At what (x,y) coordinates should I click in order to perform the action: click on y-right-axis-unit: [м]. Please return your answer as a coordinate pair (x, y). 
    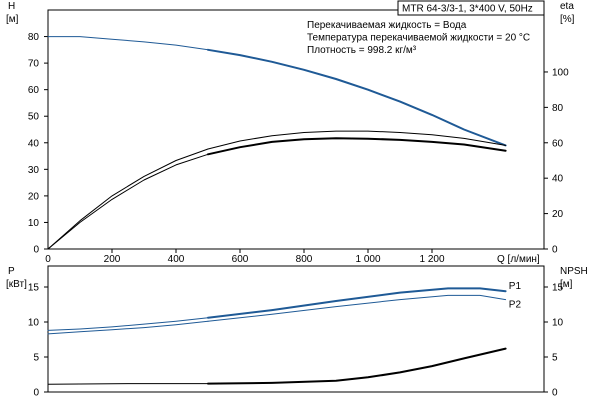
    Looking at the image, I should click on (566, 284).